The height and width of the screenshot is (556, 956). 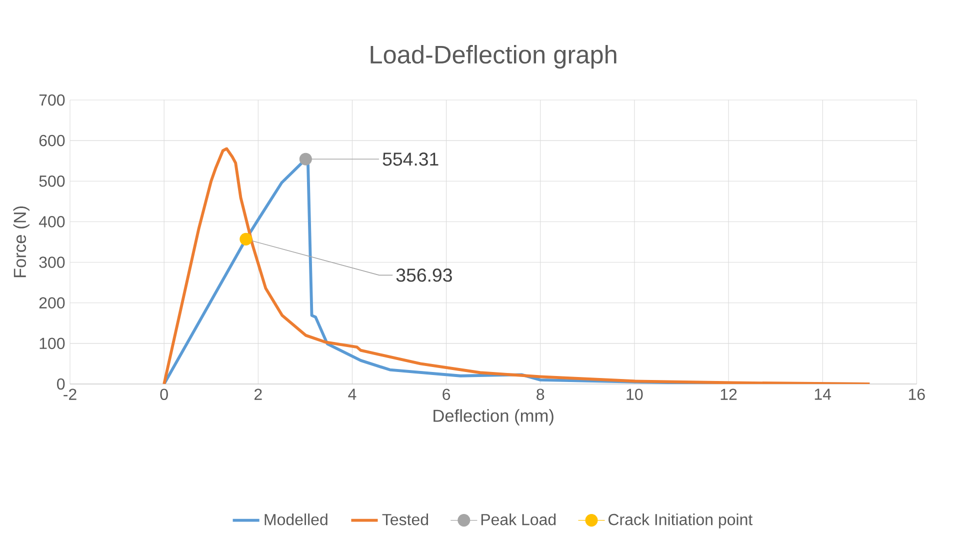 I want to click on x-axis-title: Deflection (mm), so click(x=494, y=417).